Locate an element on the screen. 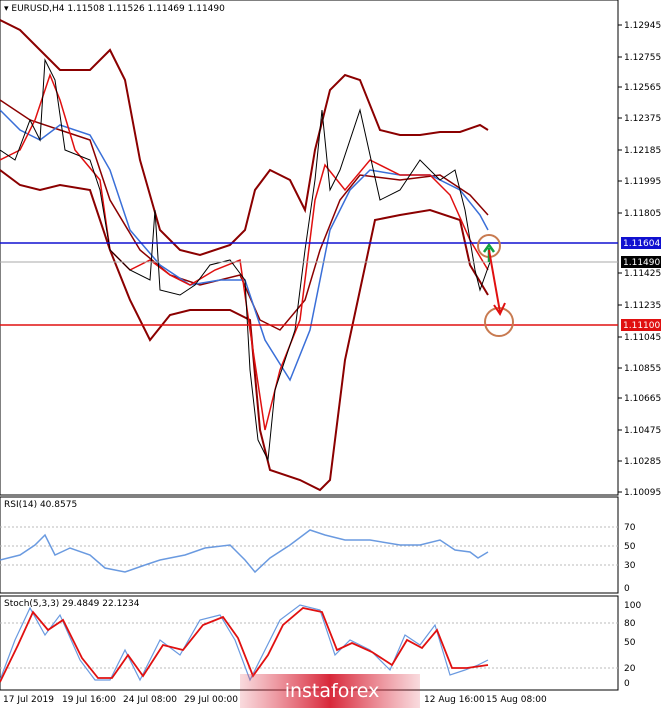 This screenshot has width=665, height=712. rsi-line is located at coordinates (244, 551).